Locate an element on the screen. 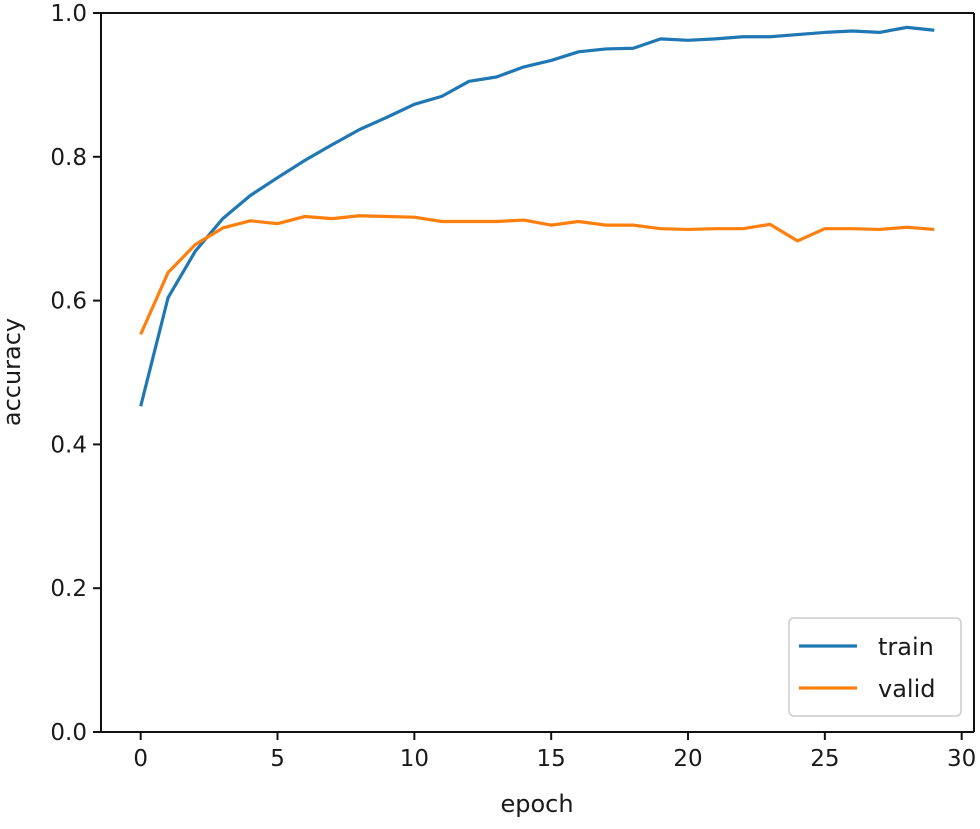 Image resolution: width=980 pixels, height=829 pixels. y-tick-label: 0.4 is located at coordinates (68, 445).